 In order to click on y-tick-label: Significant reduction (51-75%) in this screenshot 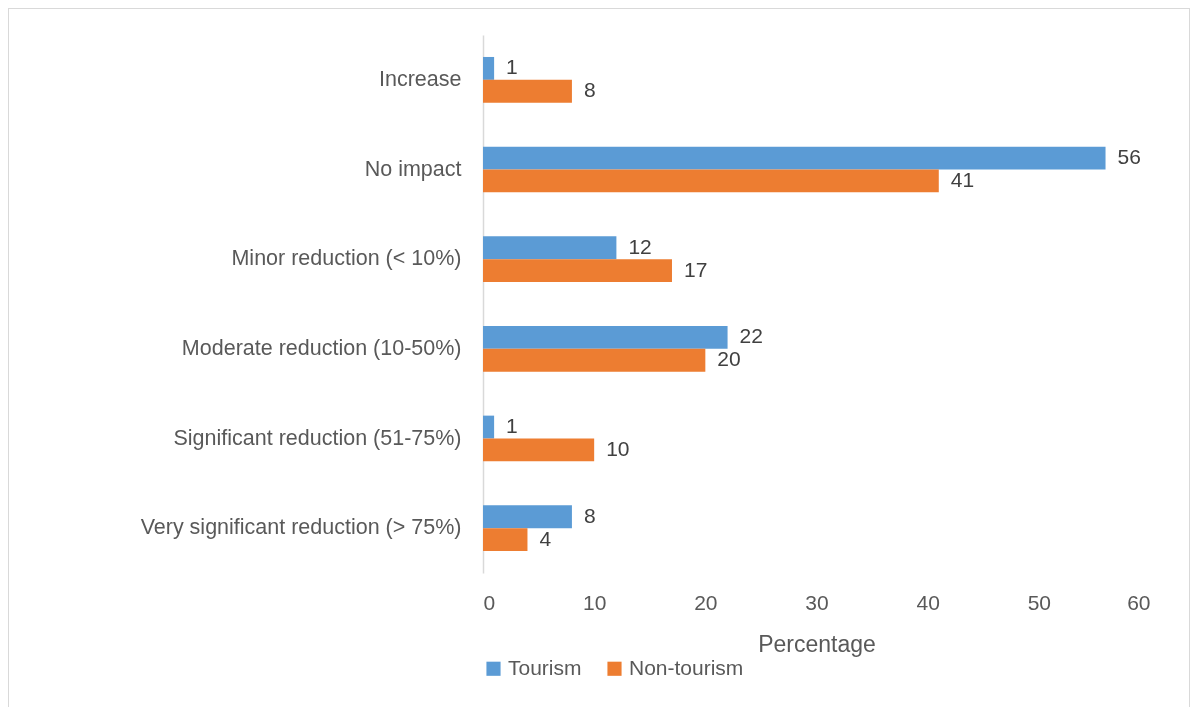, I will do `click(317, 437)`.